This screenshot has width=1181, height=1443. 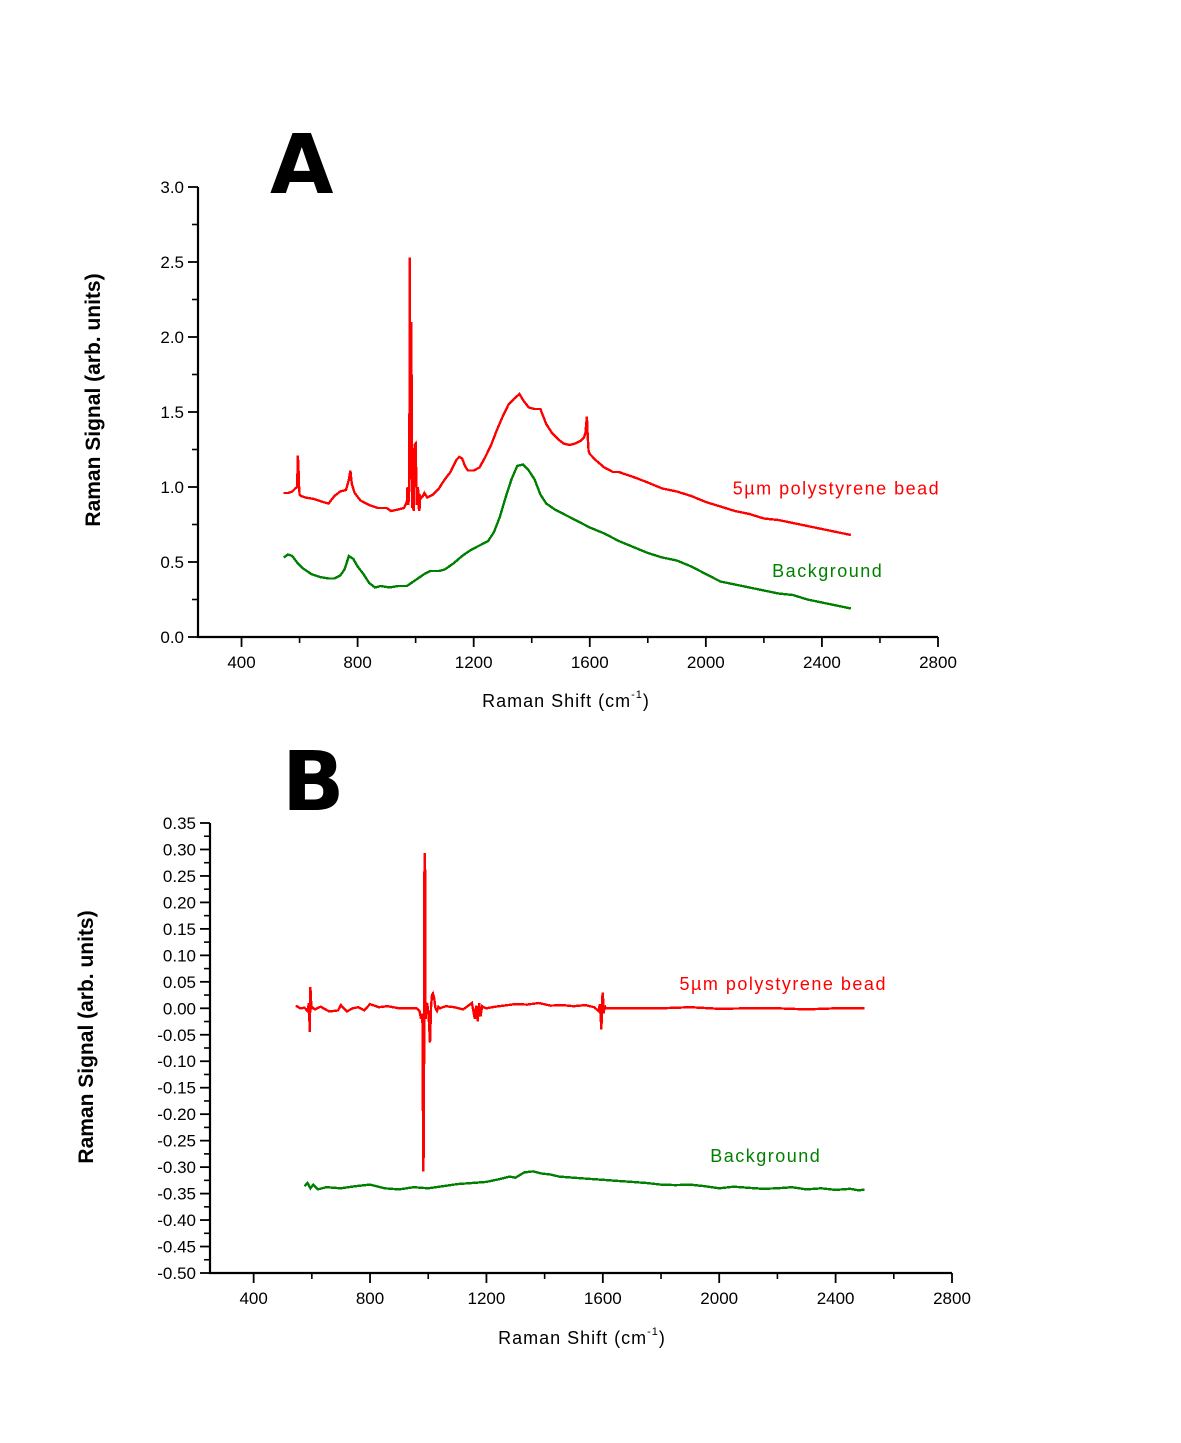 I want to click on panel-a-y-axis-title: Raman Signal (arb. units), so click(x=93, y=399).